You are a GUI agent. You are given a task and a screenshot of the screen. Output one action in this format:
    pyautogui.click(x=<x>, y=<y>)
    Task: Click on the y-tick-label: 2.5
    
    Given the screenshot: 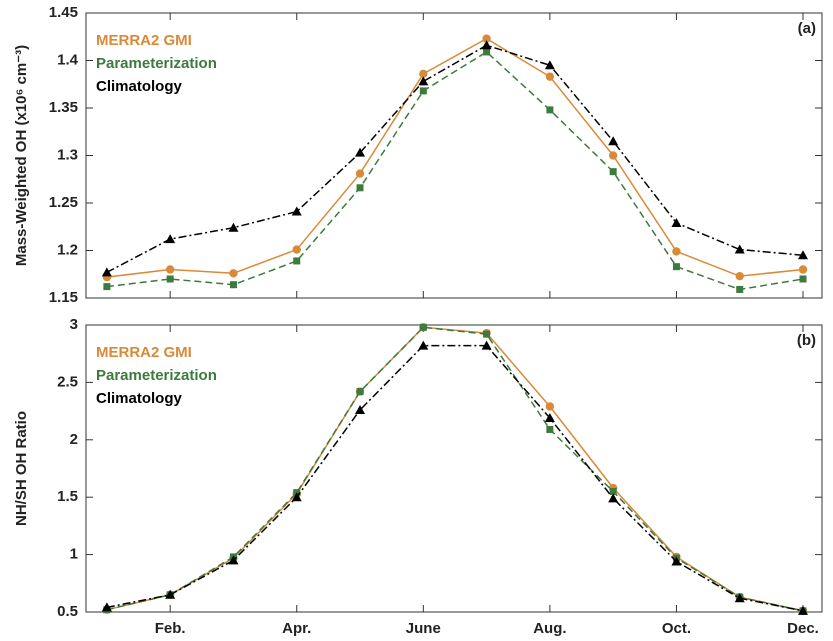 What is the action you would take?
    pyautogui.click(x=67, y=381)
    